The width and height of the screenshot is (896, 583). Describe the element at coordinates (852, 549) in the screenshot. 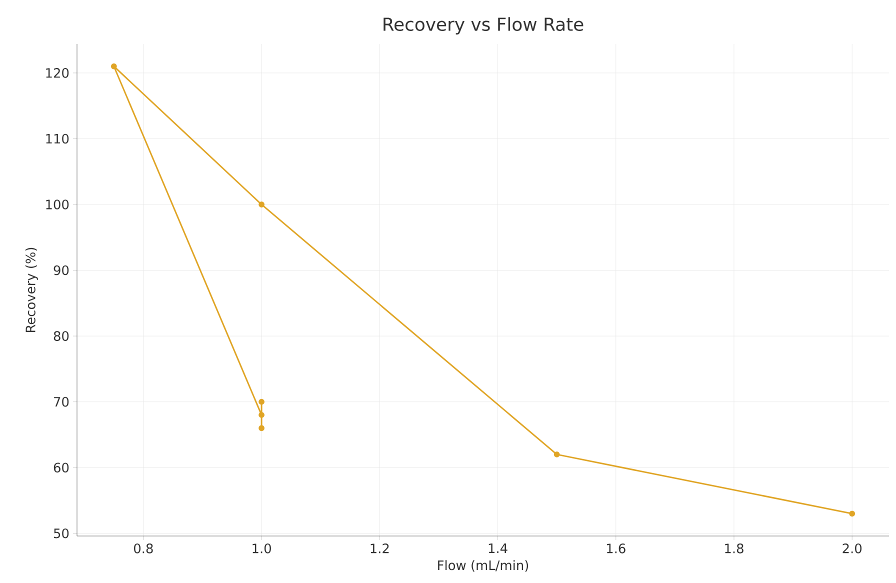

I see `x-tick-label: 2.0` at that location.